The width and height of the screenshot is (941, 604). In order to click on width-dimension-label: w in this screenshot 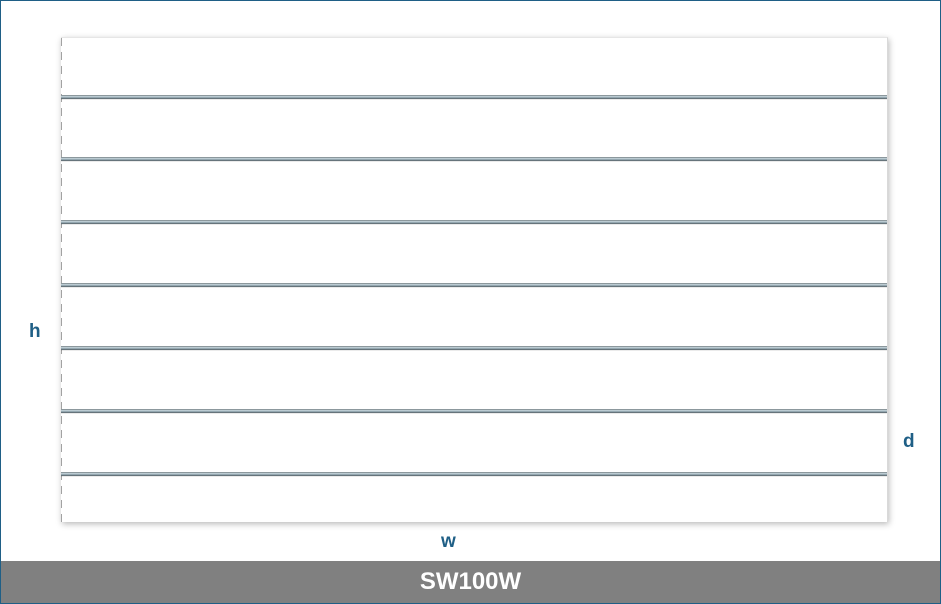, I will do `click(448, 541)`.